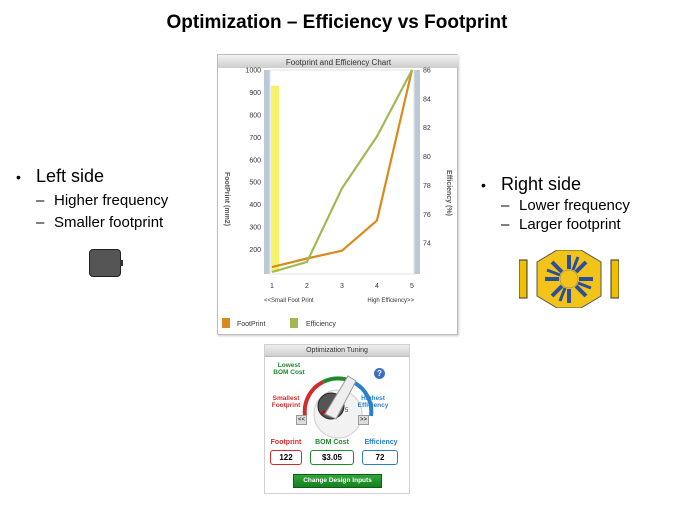  Describe the element at coordinates (294, 323) in the screenshot. I see `legend-swatch-efficiency` at that location.